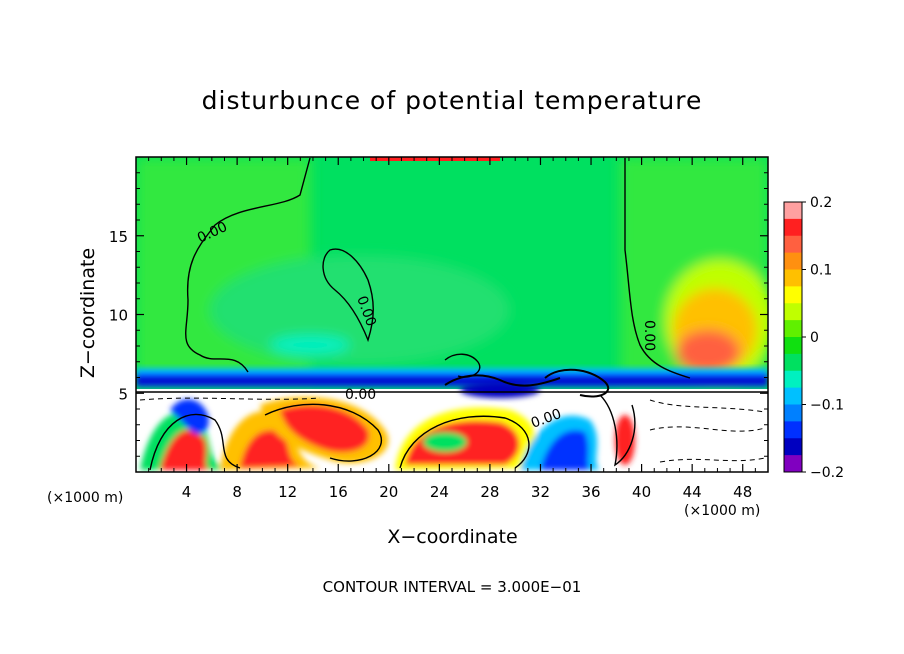  I want to click on colorbar-tick-label: 0.2, so click(821, 203).